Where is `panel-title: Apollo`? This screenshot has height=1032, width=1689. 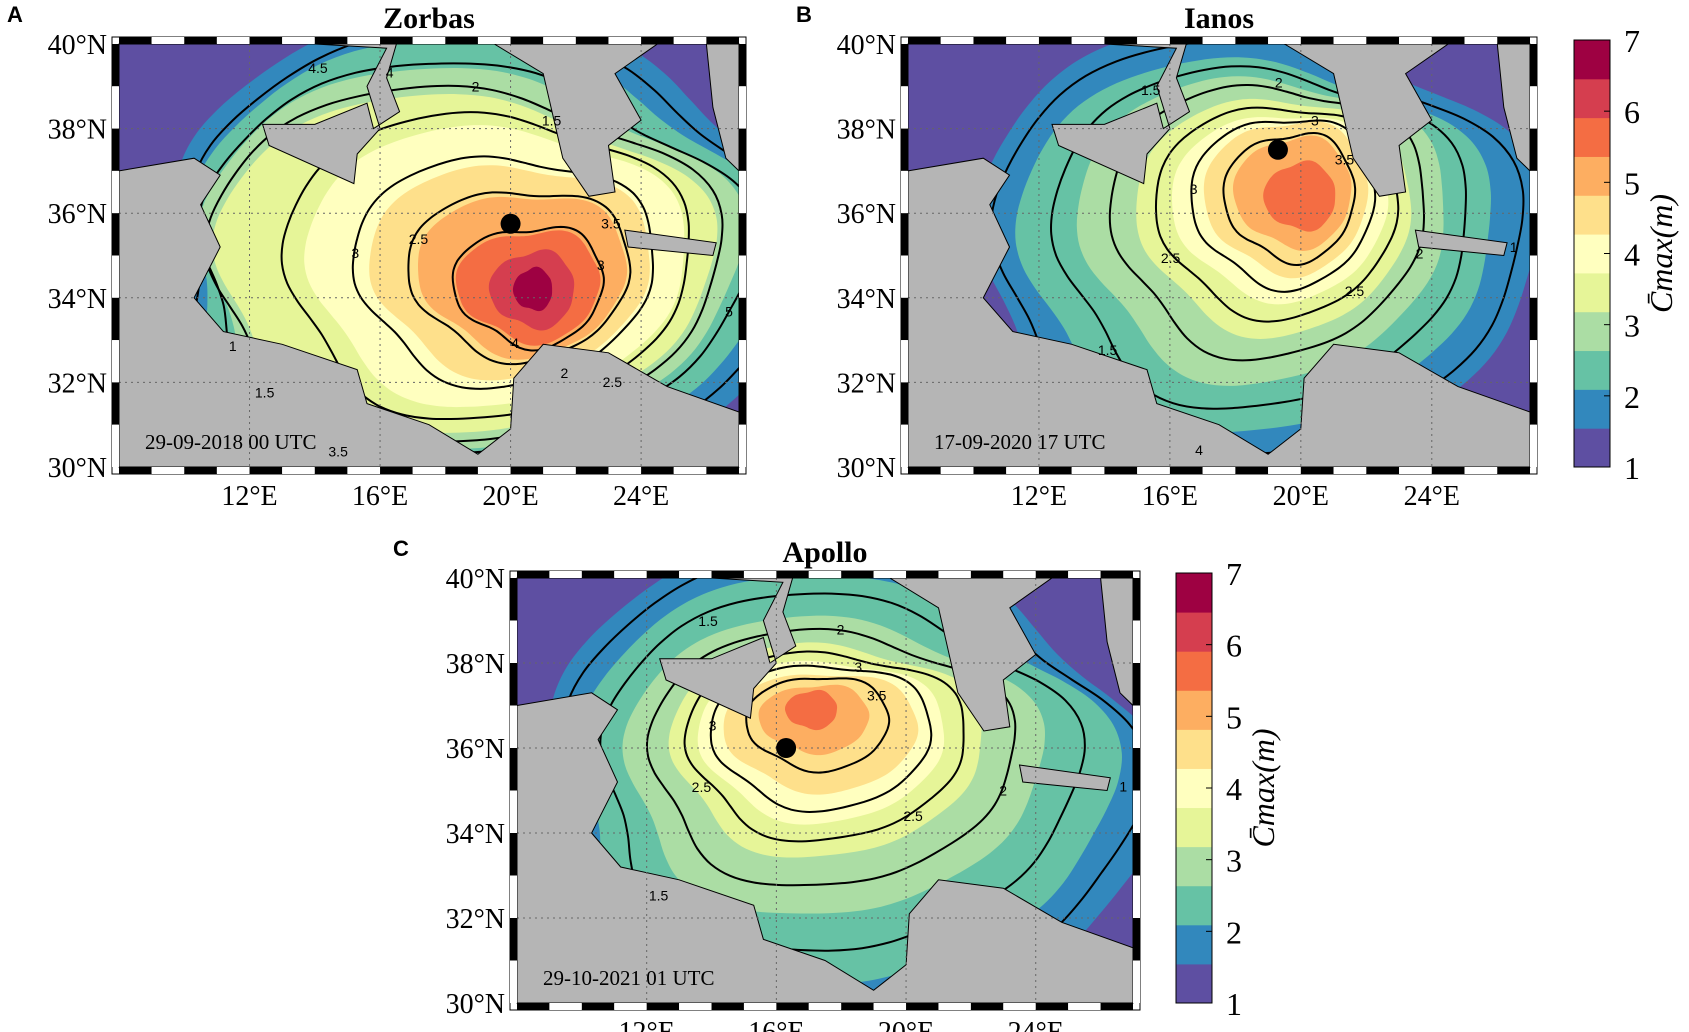
panel-title: Apollo is located at coordinates (824, 552).